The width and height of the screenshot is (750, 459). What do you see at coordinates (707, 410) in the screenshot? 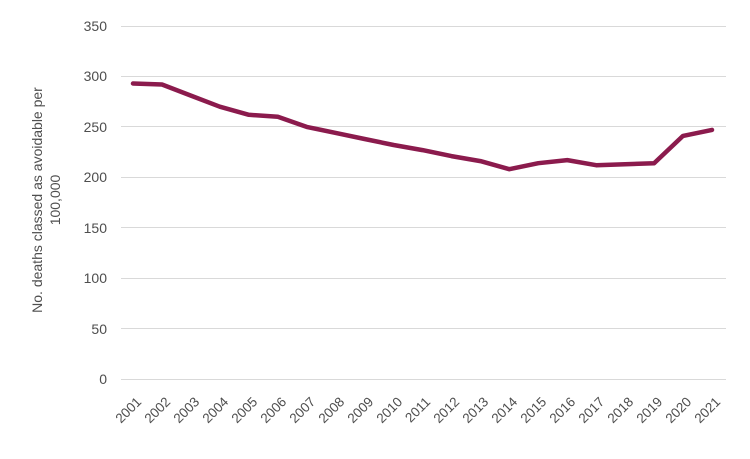
I see `x-tick-label: 2021` at bounding box center [707, 410].